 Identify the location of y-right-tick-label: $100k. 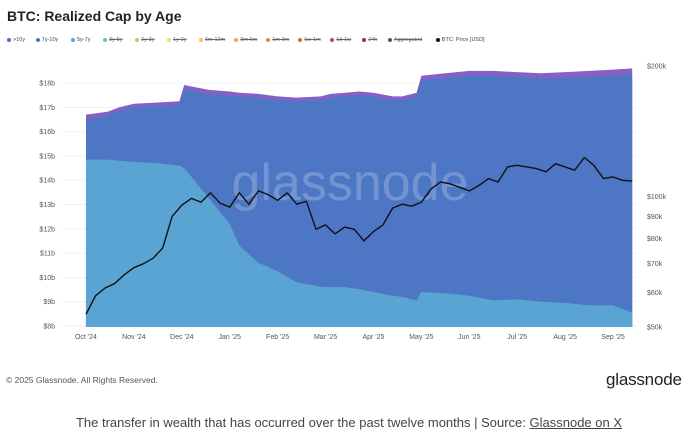
(657, 197).